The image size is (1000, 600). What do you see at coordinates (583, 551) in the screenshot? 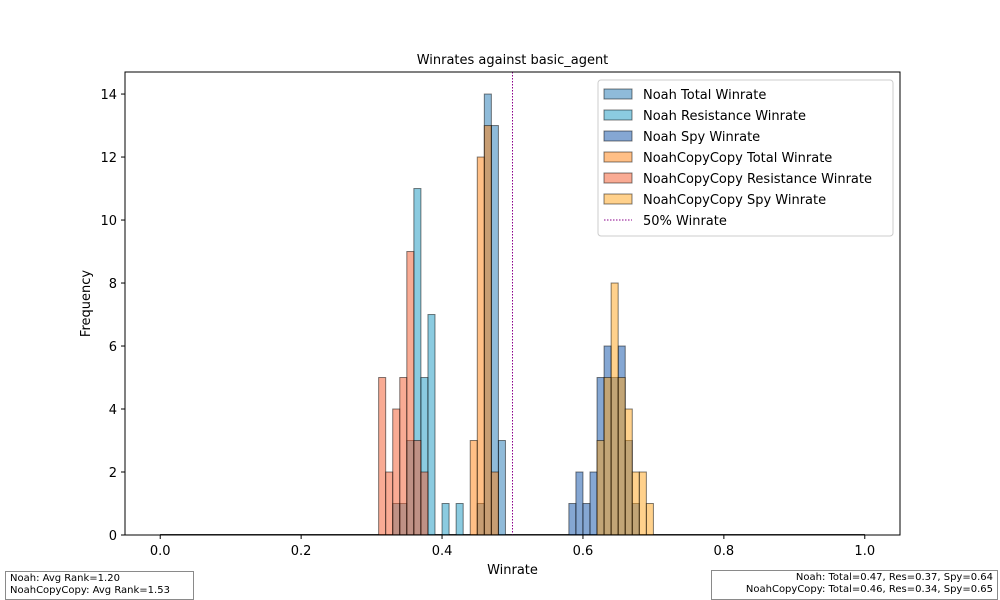
I see `x-tick-label-3: 0.6` at bounding box center [583, 551].